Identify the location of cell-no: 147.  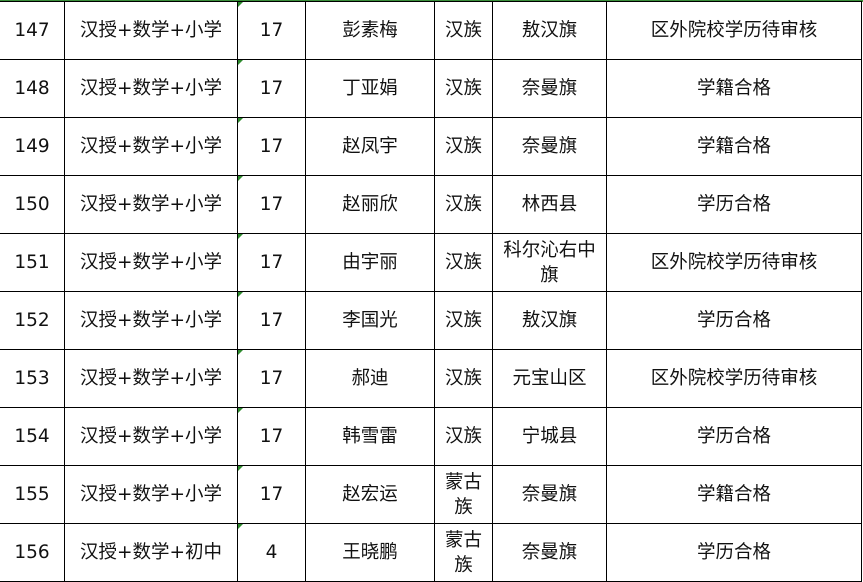
(32, 30).